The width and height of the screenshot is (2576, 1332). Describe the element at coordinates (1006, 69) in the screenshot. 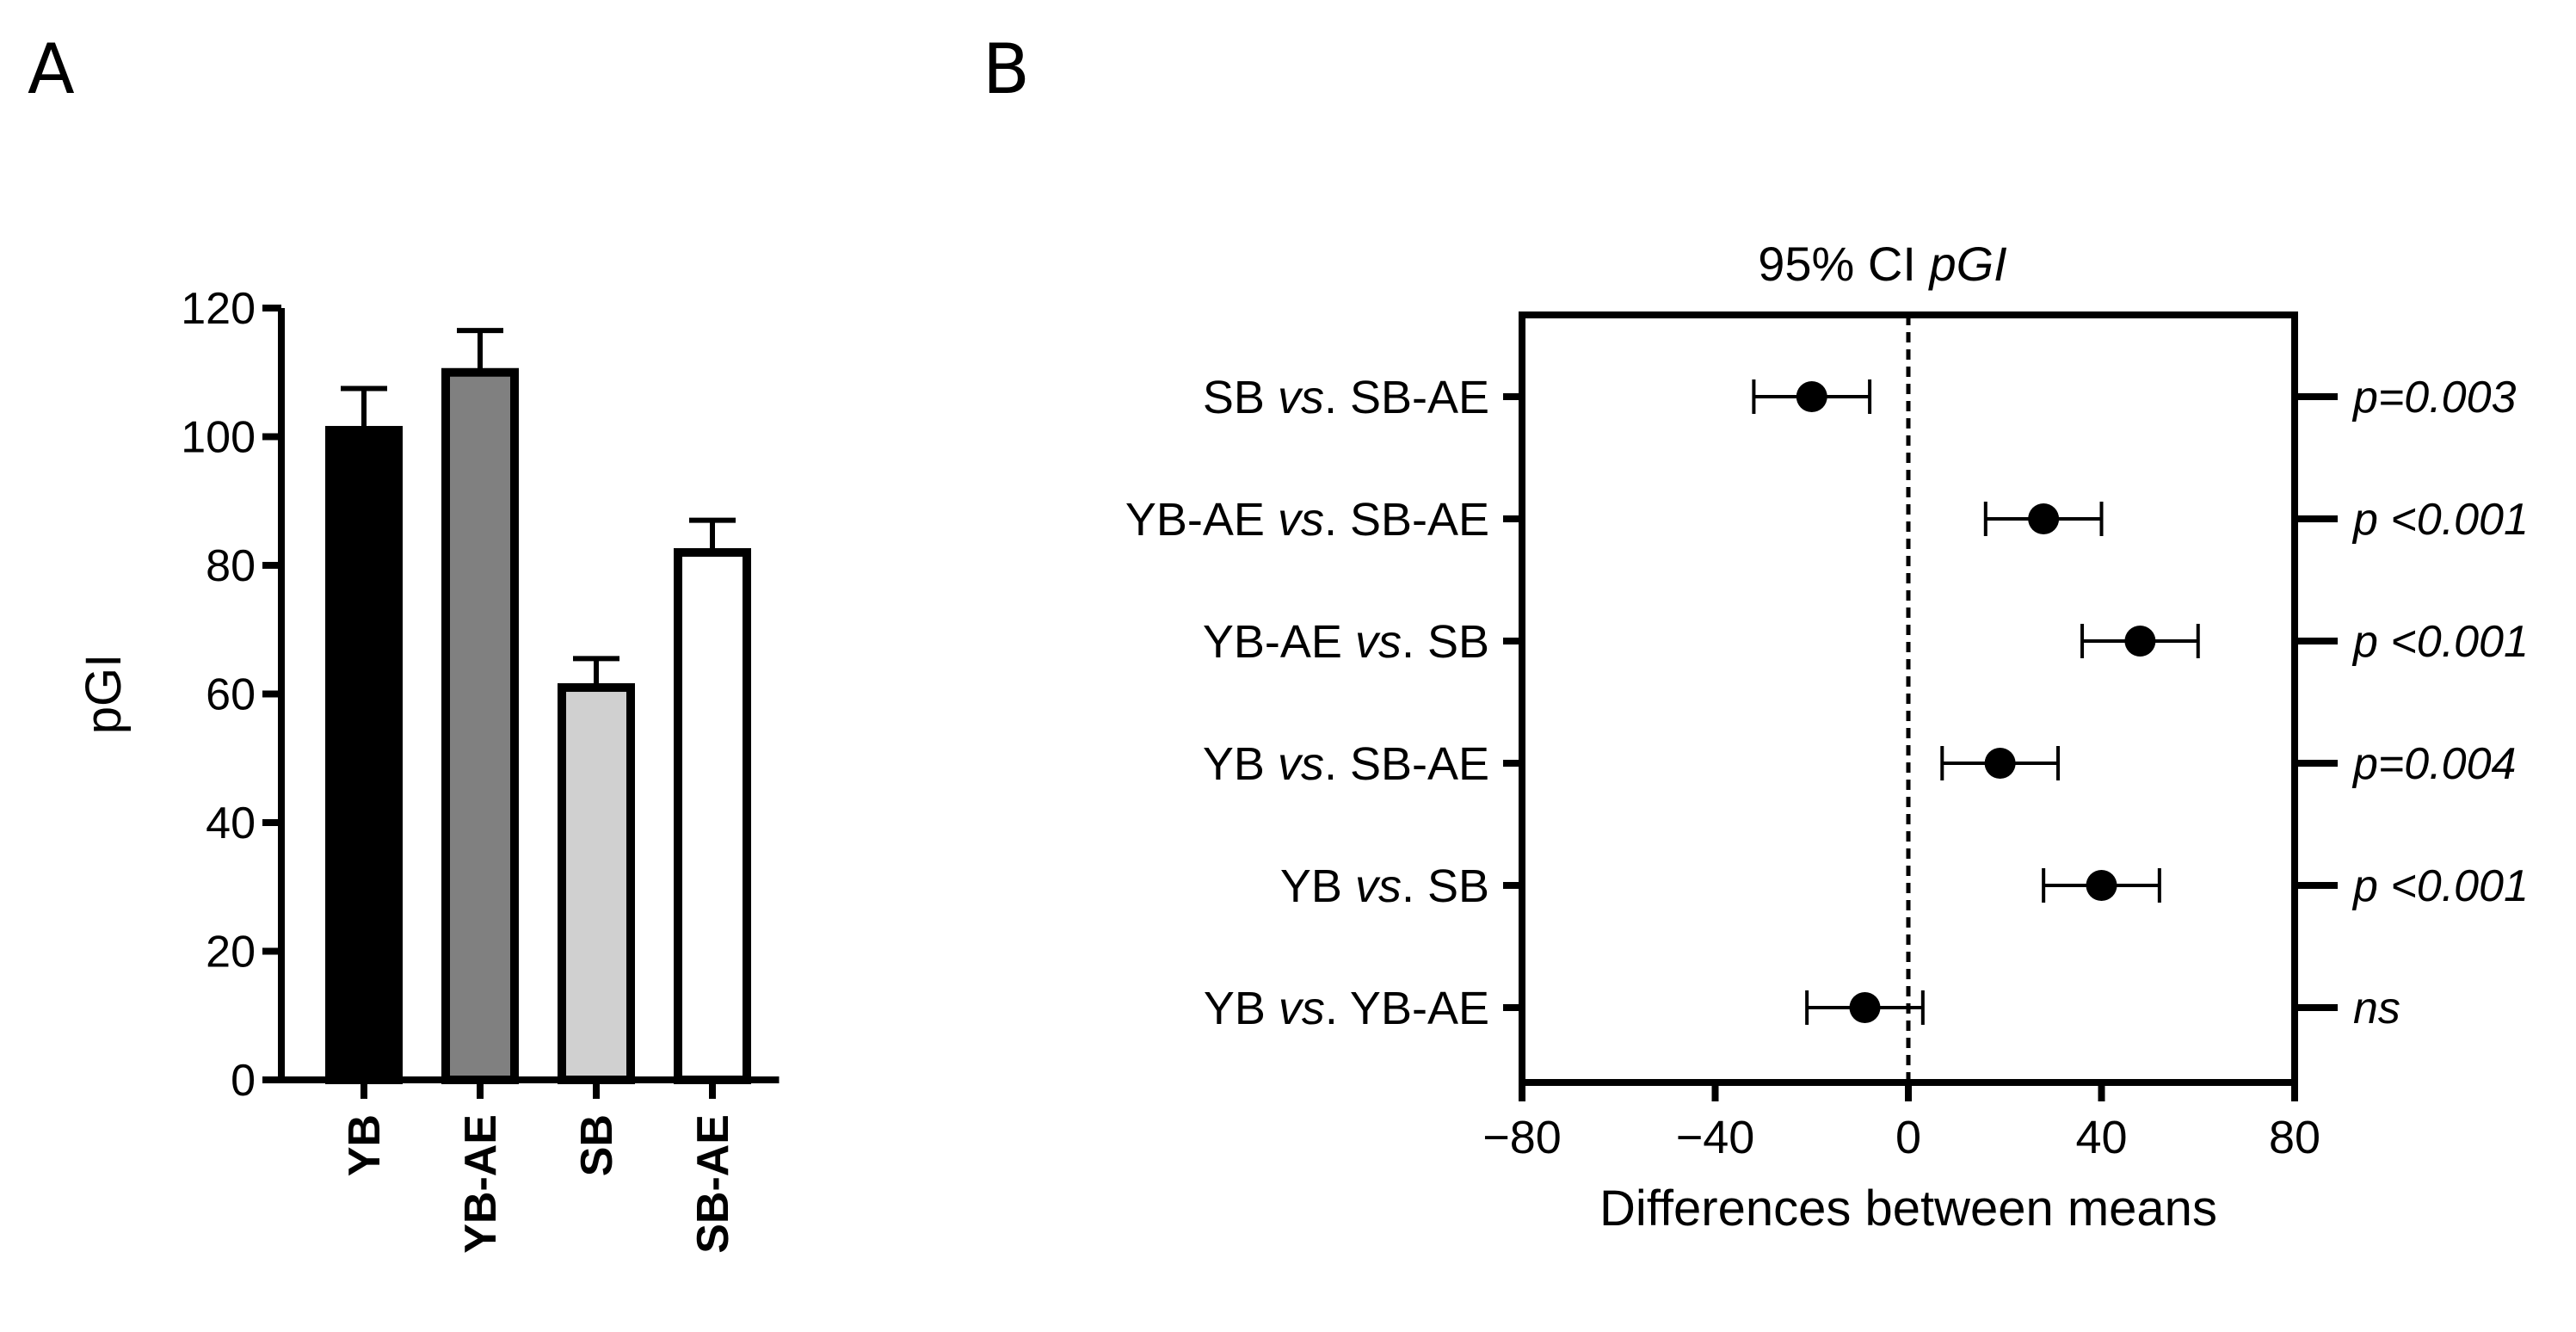

I see `panel-b-label: B` at that location.